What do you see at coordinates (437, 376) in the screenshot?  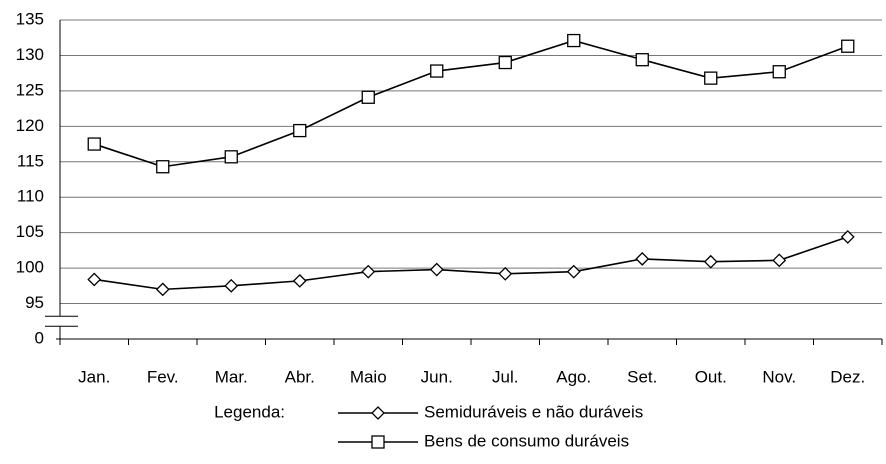 I see `x-tick-label: Jun.` at bounding box center [437, 376].